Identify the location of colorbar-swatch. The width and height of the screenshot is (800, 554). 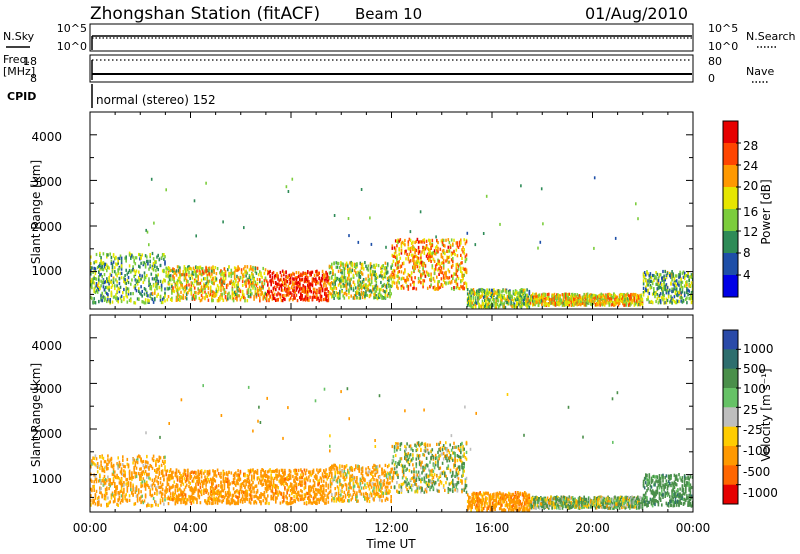
(730, 176).